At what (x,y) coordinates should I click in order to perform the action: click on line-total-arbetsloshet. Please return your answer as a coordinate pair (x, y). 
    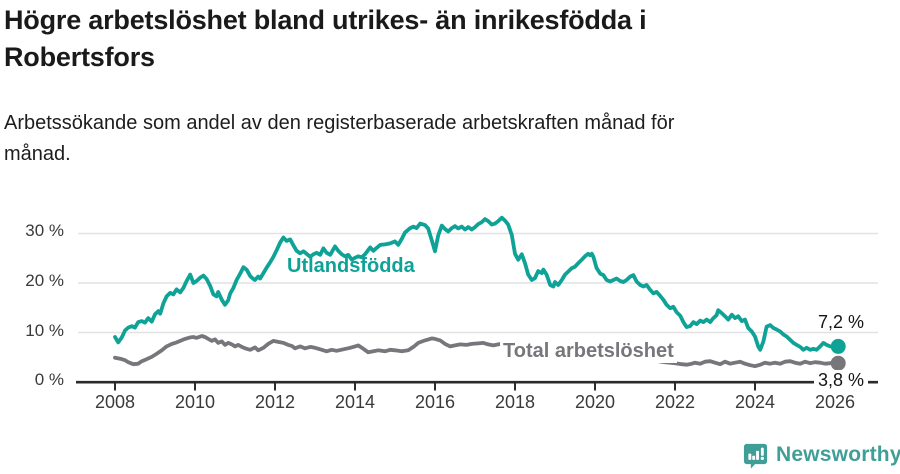
    Looking at the image, I should click on (477, 351).